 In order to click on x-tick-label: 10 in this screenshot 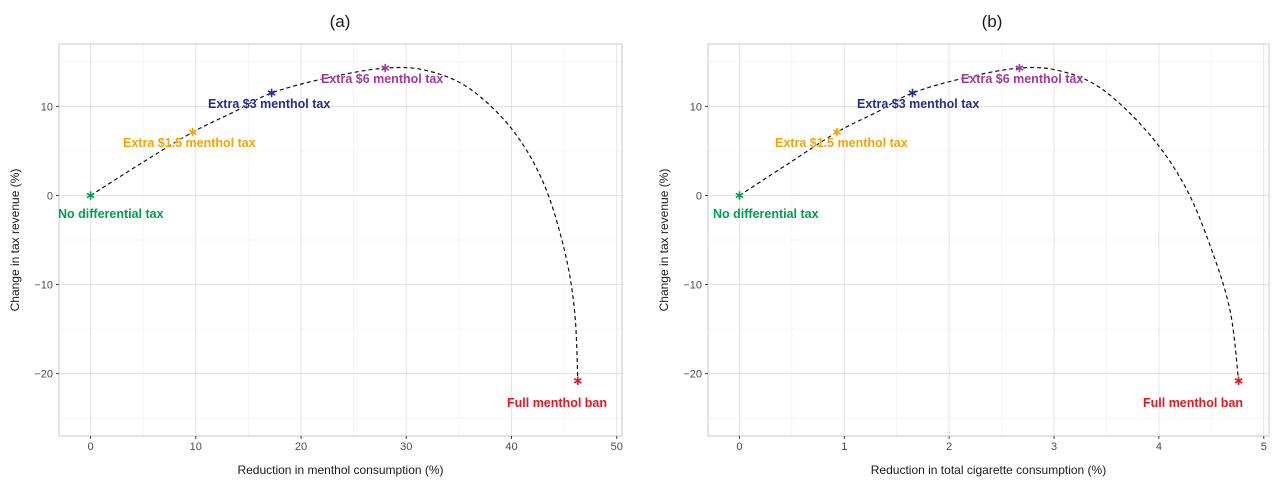, I will do `click(196, 447)`.